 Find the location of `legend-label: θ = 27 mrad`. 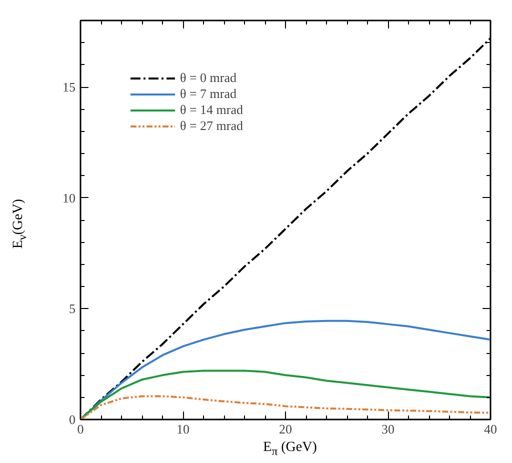

legend-label: θ = 27 mrad is located at coordinates (212, 126).